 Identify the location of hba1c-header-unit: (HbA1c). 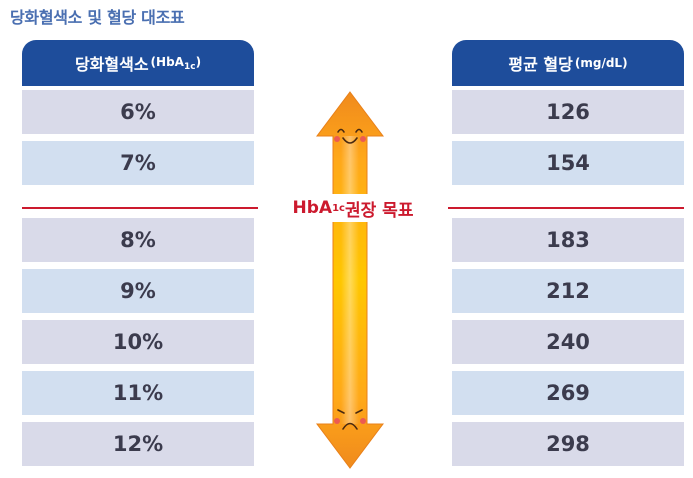
(176, 63).